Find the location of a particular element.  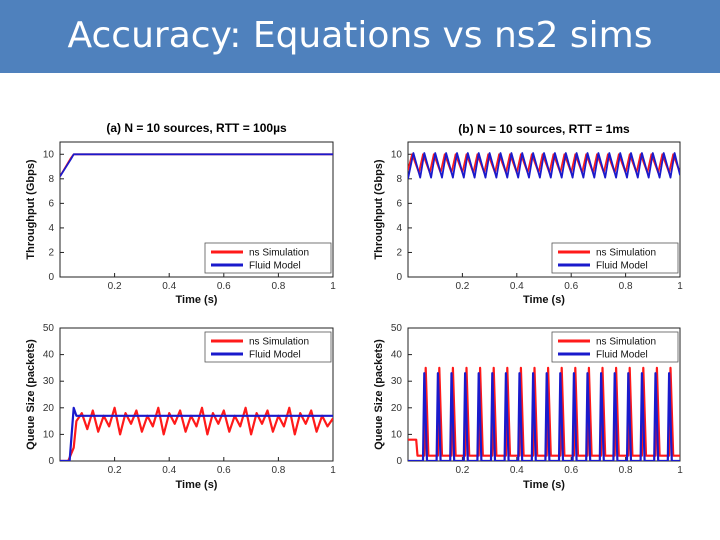

slide-title: Accuracy: Equations vs ns2 sims is located at coordinates (360, 35).